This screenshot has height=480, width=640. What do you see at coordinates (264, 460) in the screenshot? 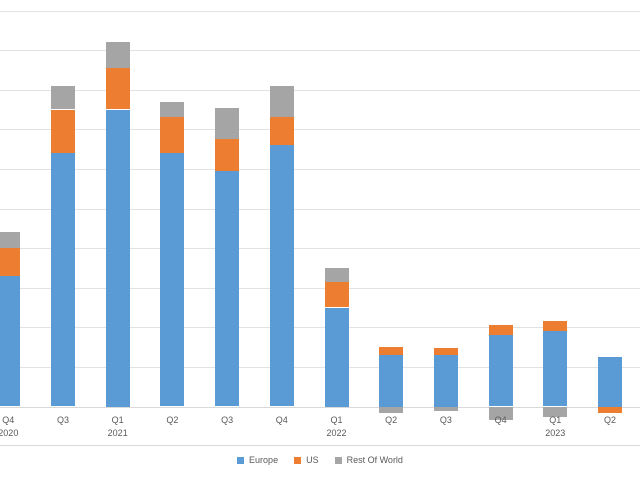
I see `legend-label-europe: Europe` at bounding box center [264, 460].